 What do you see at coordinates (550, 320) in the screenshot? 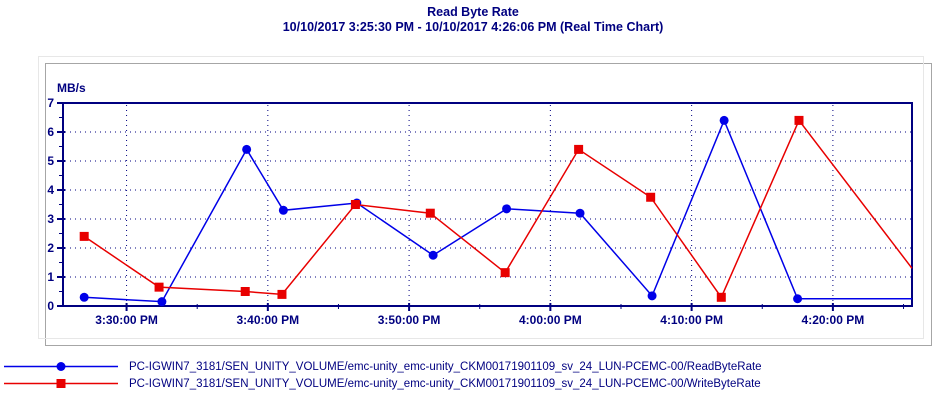
I see `x-tick-label: 4:00:00 PM` at bounding box center [550, 320].